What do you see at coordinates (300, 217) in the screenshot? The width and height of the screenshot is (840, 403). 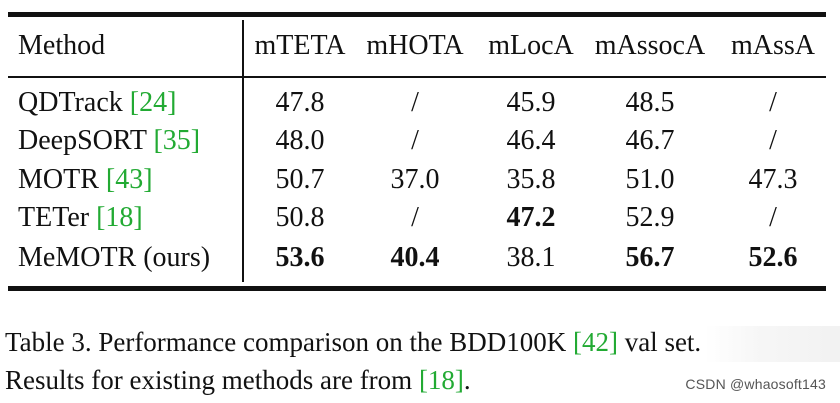 I see `value-cell: 50.8` at bounding box center [300, 217].